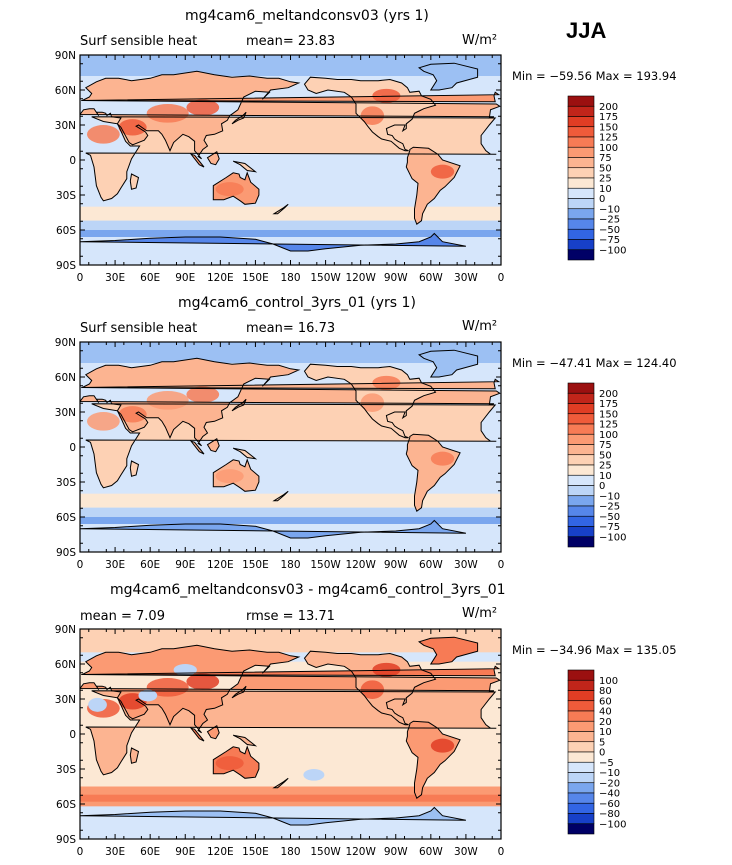 The width and height of the screenshot is (732, 865). What do you see at coordinates (65, 56) in the screenshot?
I see `lat-tick-label: 90N` at bounding box center [65, 56].